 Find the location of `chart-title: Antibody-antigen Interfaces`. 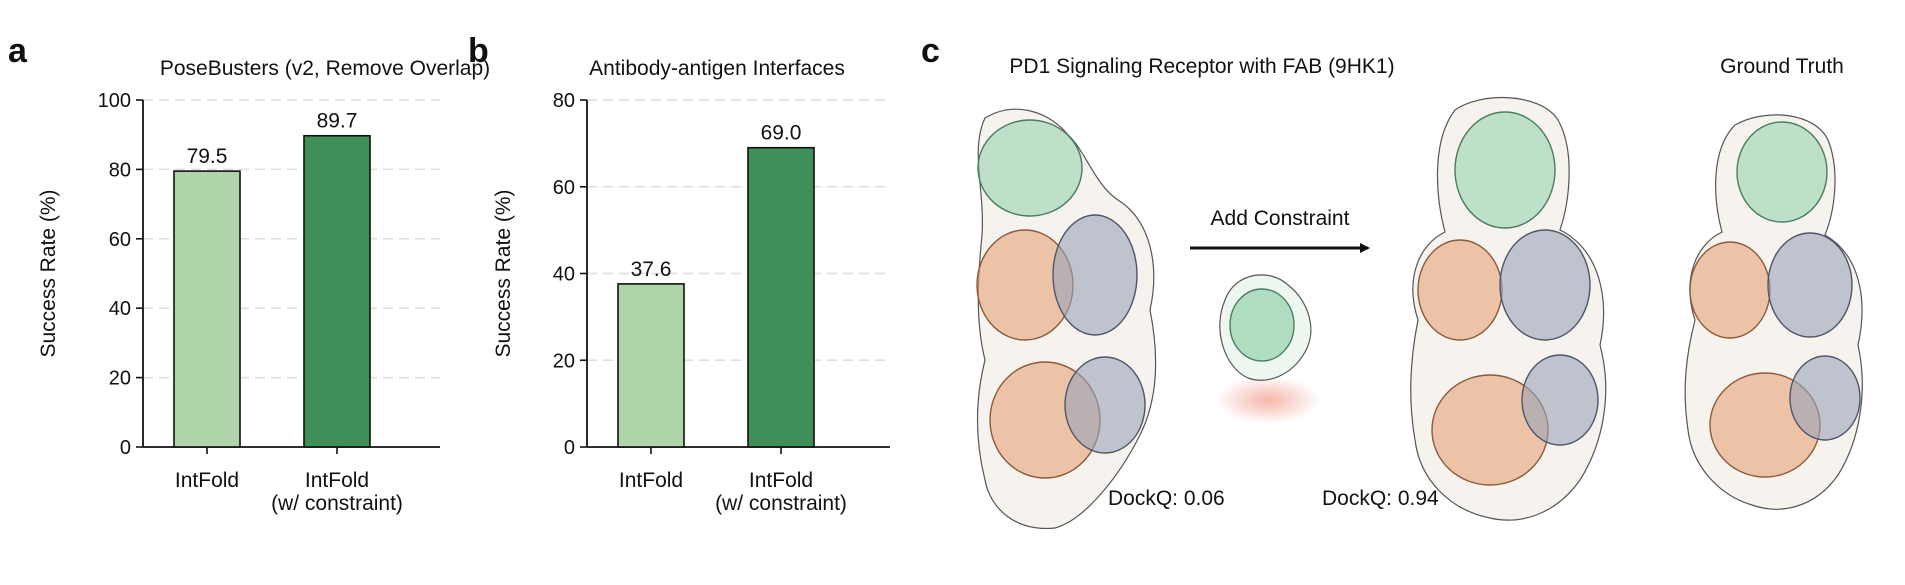

chart-title: Antibody-antigen Interfaces is located at coordinates (717, 68).